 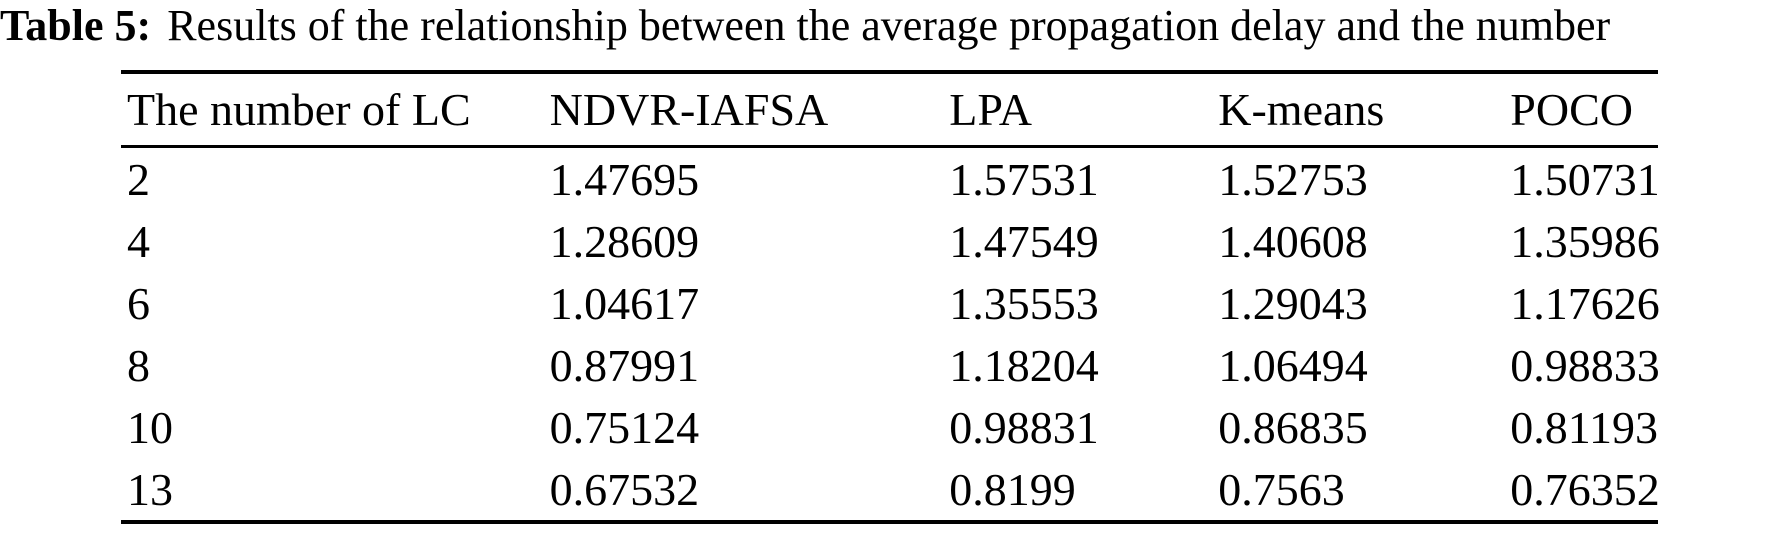 What do you see at coordinates (1281, 489) in the screenshot?
I see `cell-k-means: 0.7563` at bounding box center [1281, 489].